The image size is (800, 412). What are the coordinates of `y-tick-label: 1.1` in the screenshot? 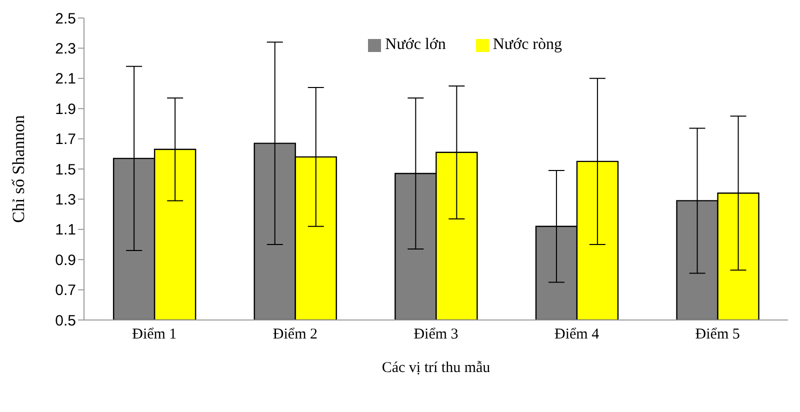 It's located at (65, 230).